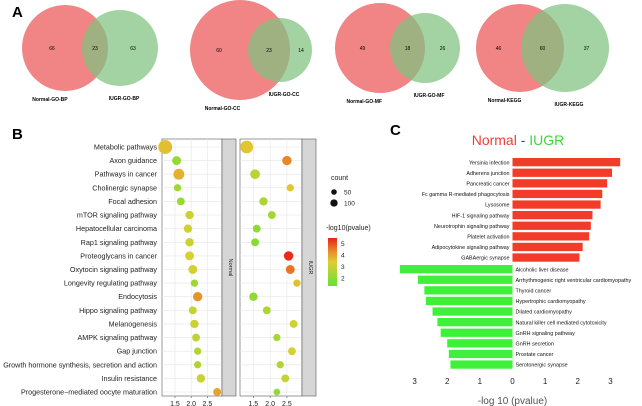 The image size is (642, 406). I want to click on venn-2: 60 23 14 Normal-GO-CC IUGR-GO-CC, so click(251, 56).